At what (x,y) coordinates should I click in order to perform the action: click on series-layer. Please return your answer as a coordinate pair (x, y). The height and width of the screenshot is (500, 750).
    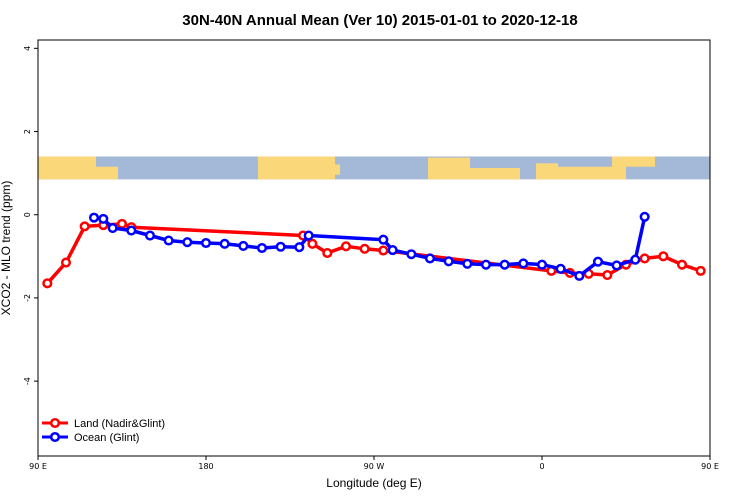
    Looking at the image, I should click on (374, 250).